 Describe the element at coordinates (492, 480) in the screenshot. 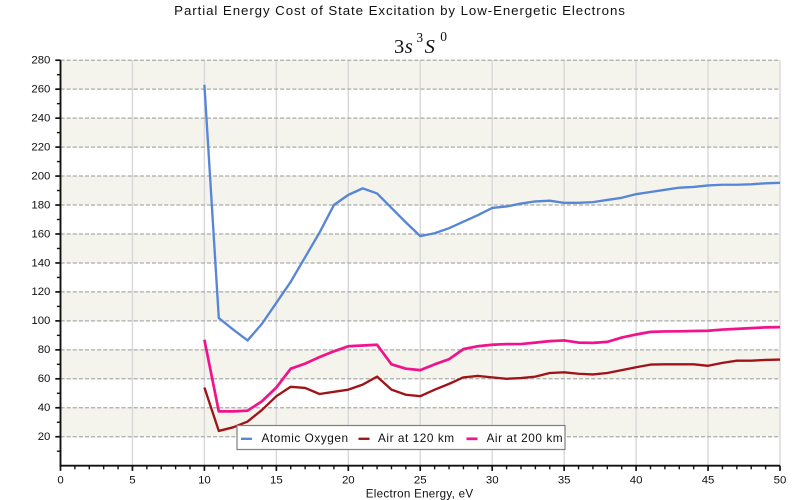

I see `svg-text: 30` at that location.